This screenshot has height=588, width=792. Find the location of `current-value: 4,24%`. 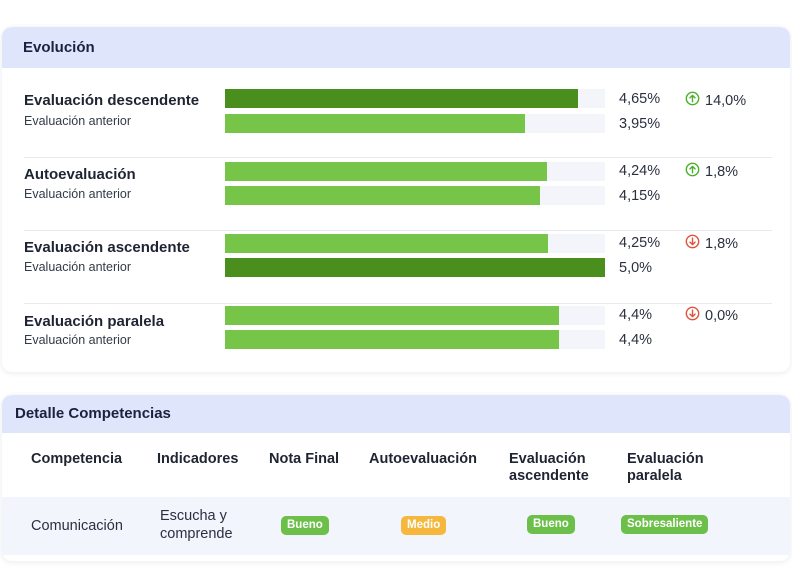

current-value: 4,24% is located at coordinates (640, 171).